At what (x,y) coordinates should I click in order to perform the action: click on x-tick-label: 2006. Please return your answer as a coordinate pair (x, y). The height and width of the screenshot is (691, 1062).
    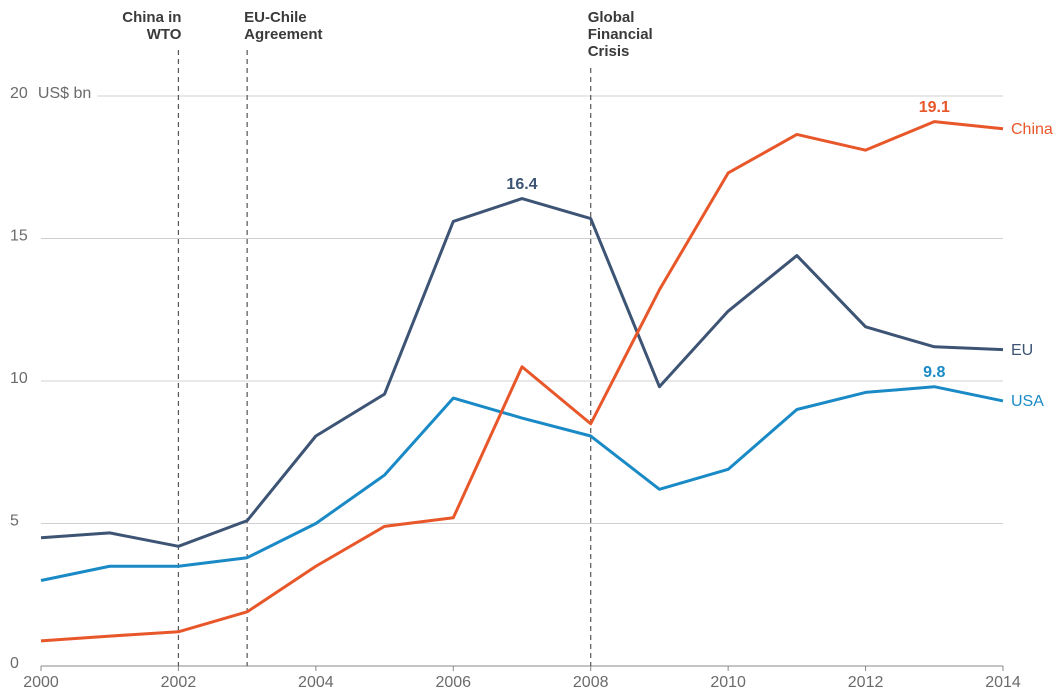
    Looking at the image, I should click on (453, 682).